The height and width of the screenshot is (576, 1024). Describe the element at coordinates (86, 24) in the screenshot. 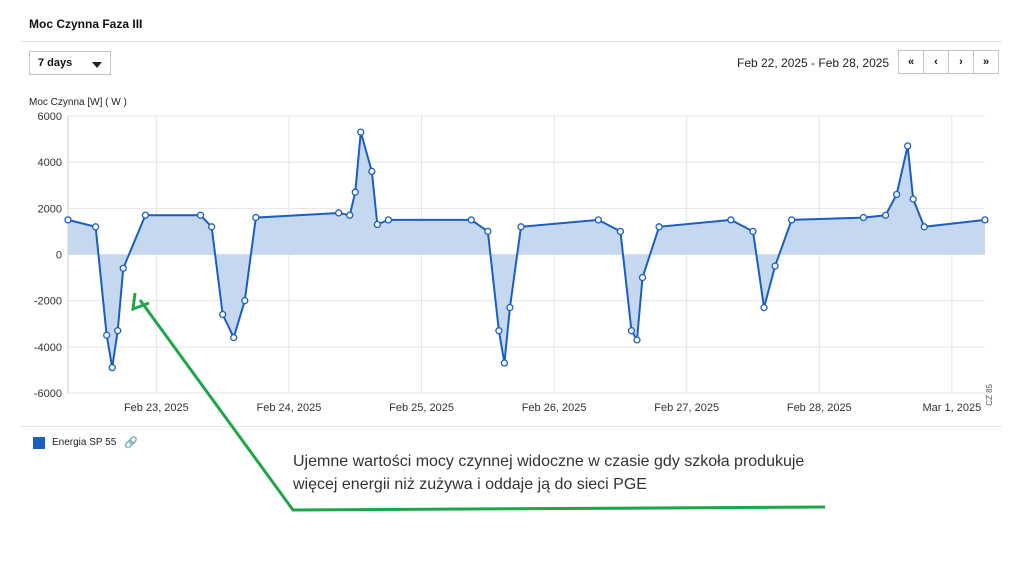

I see `panel-title: Moc Czynna Faza III` at that location.